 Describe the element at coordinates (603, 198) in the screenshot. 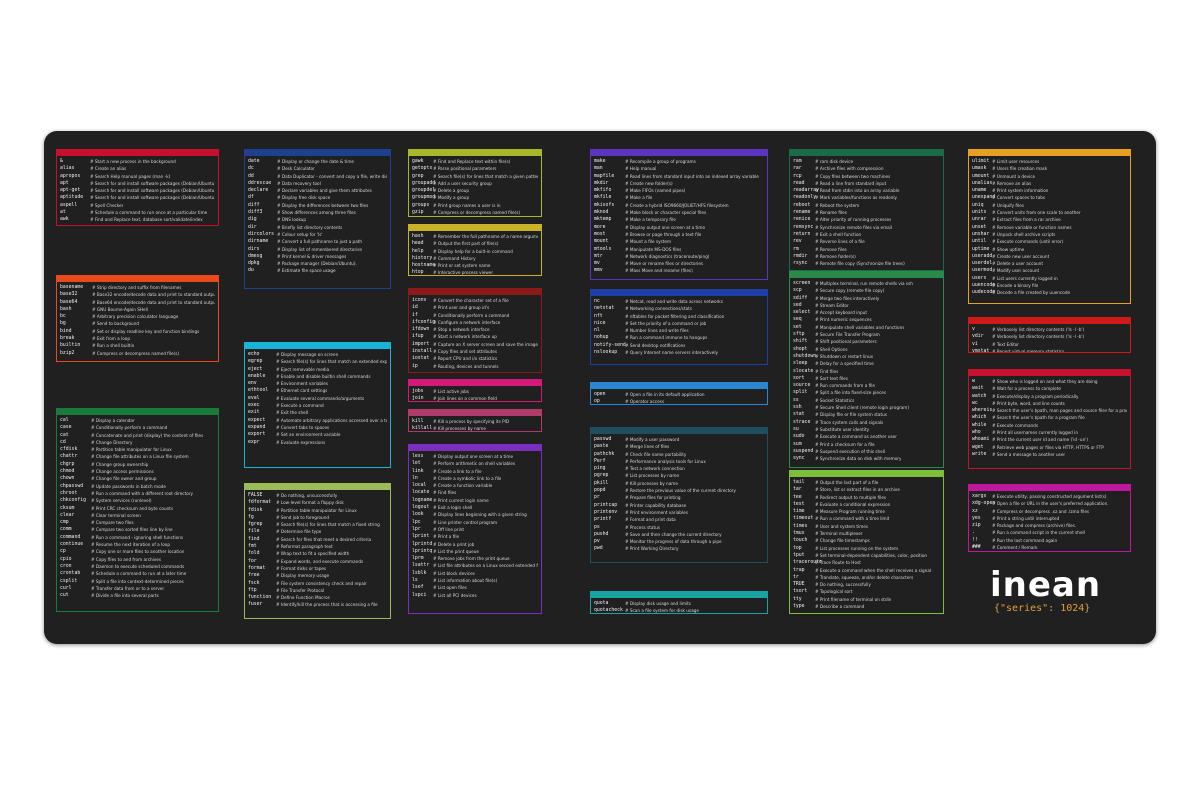

I see `command-name: mkfile` at that location.